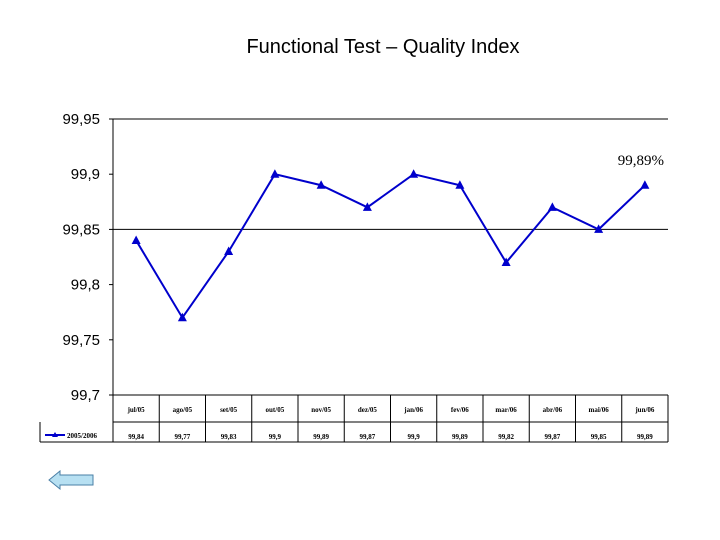 The width and height of the screenshot is (720, 540). What do you see at coordinates (85, 174) in the screenshot?
I see `y-tick-label: 99,9` at bounding box center [85, 174].